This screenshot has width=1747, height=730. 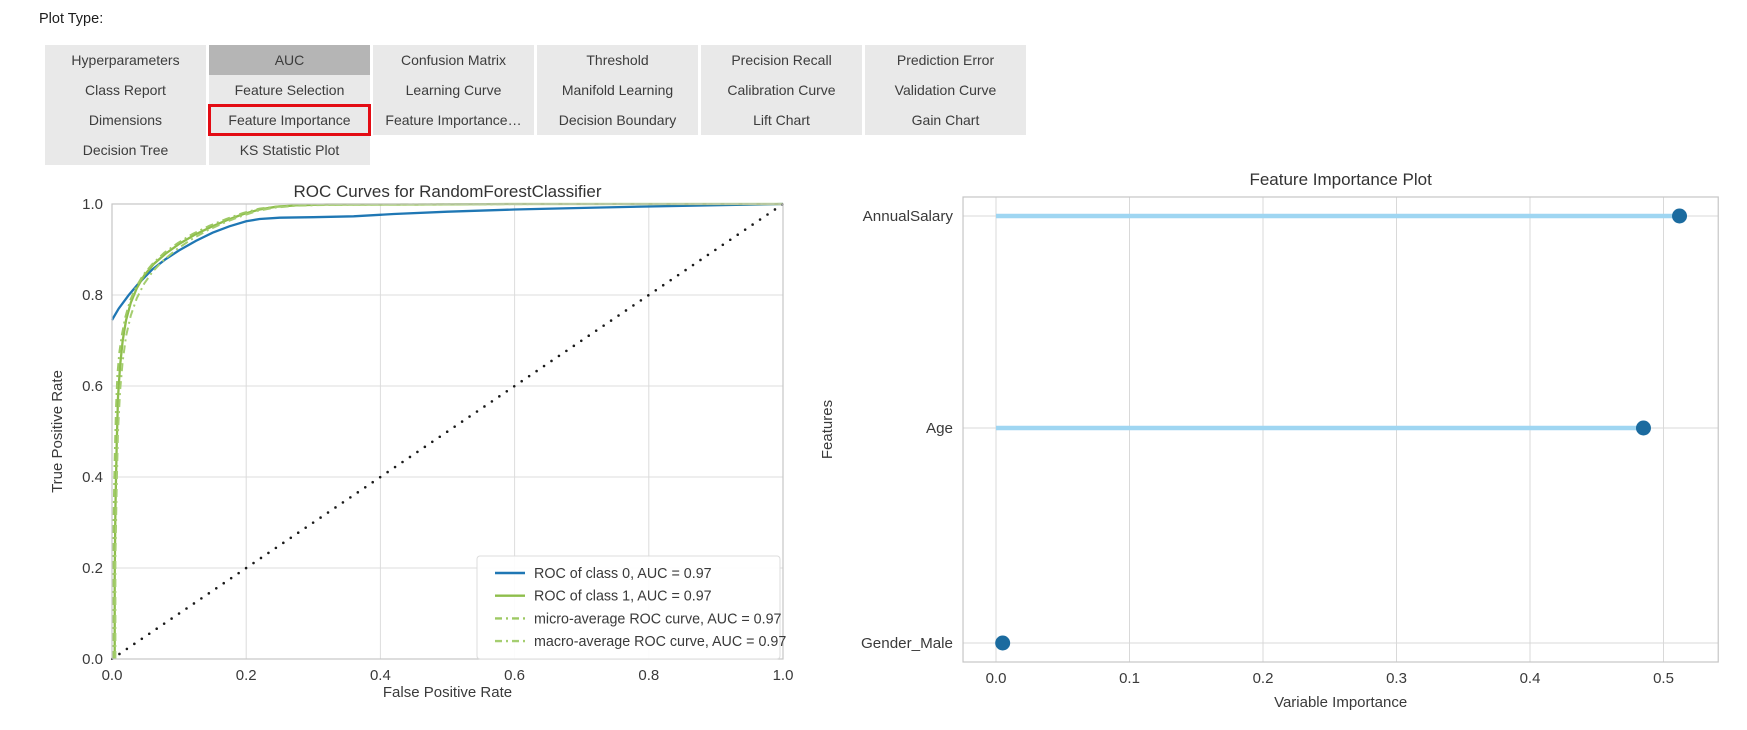 What do you see at coordinates (623, 574) in the screenshot?
I see `legend-label-0: ROC of class 0, AUC = 0.97` at bounding box center [623, 574].